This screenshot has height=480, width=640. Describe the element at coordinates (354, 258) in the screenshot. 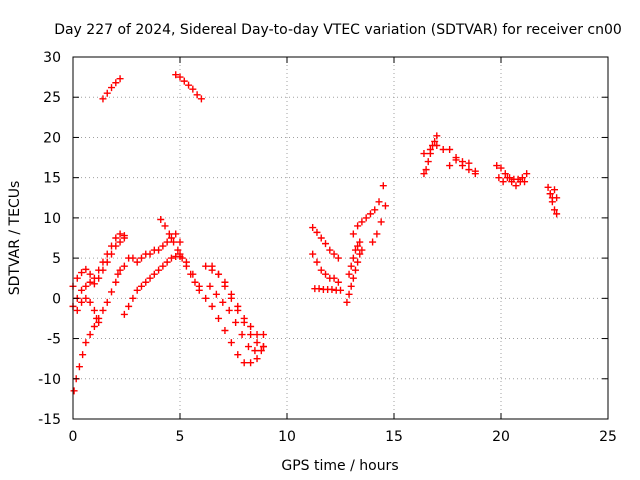

I see `series-arc-r` at that location.